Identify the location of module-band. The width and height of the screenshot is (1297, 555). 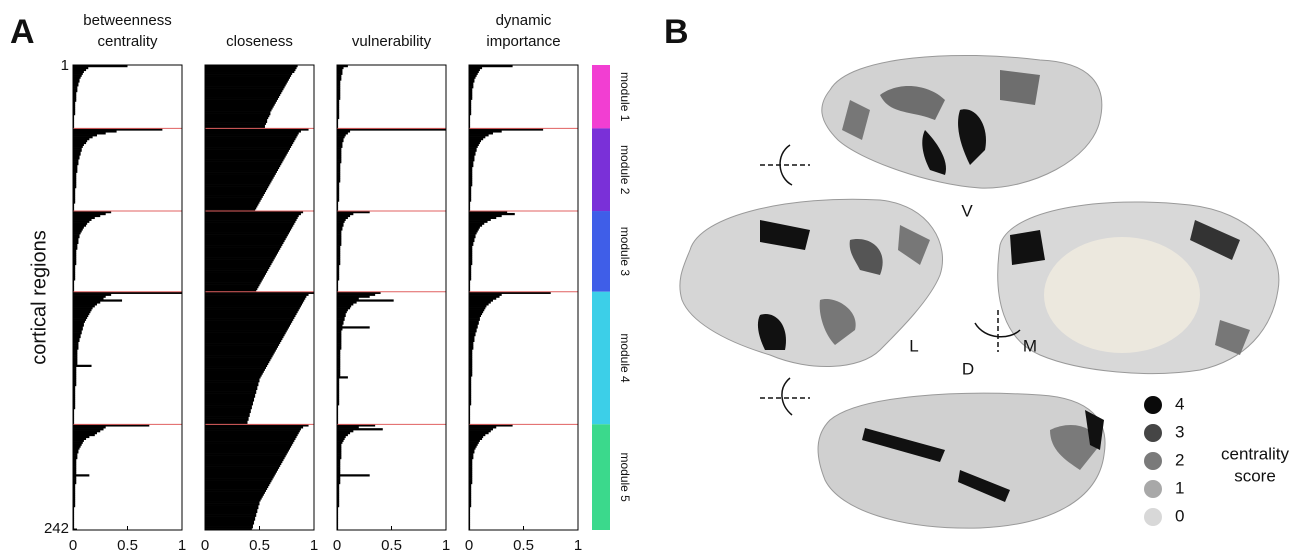
(601, 477).